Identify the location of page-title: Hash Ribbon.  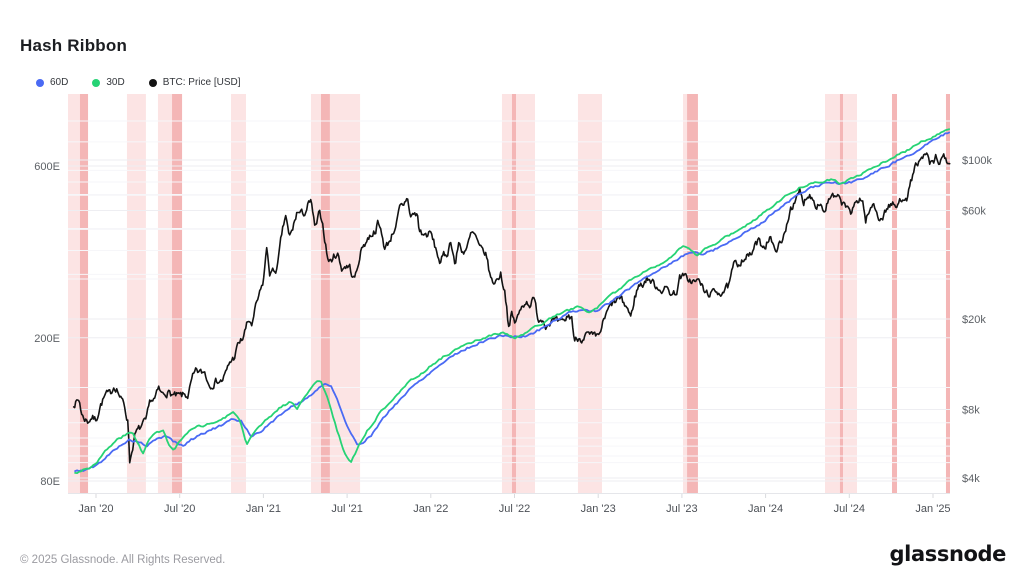
(74, 46).